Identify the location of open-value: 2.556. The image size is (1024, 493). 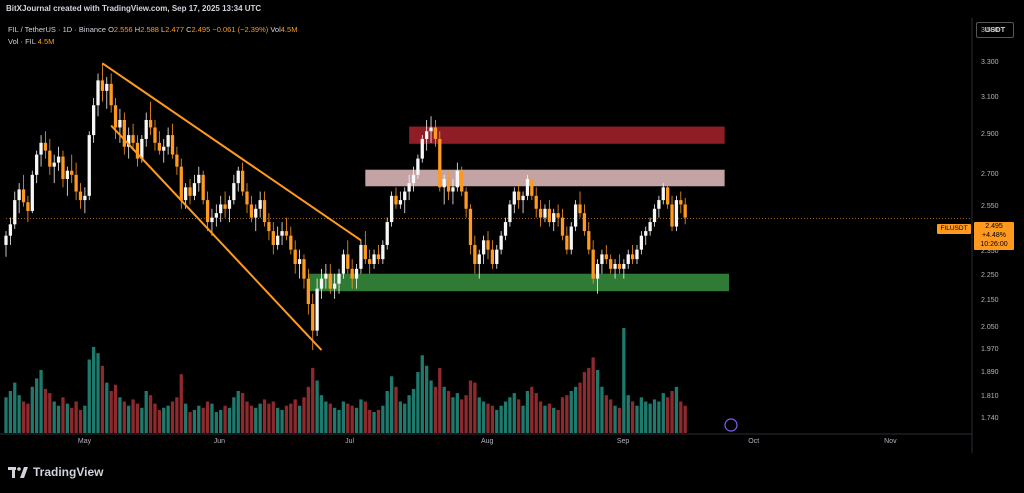
(124, 29).